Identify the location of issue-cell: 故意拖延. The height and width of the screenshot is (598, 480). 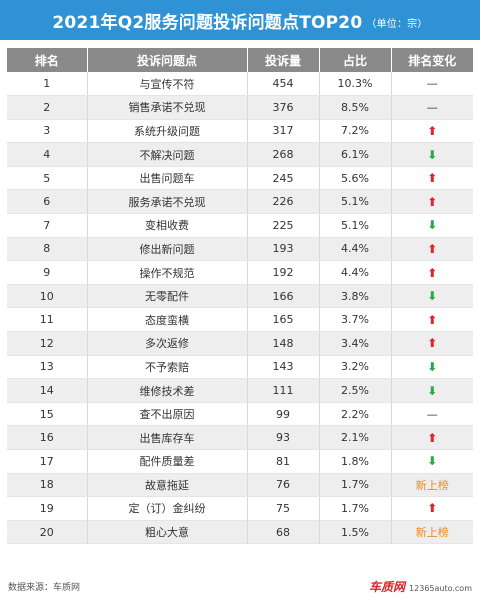
(167, 485).